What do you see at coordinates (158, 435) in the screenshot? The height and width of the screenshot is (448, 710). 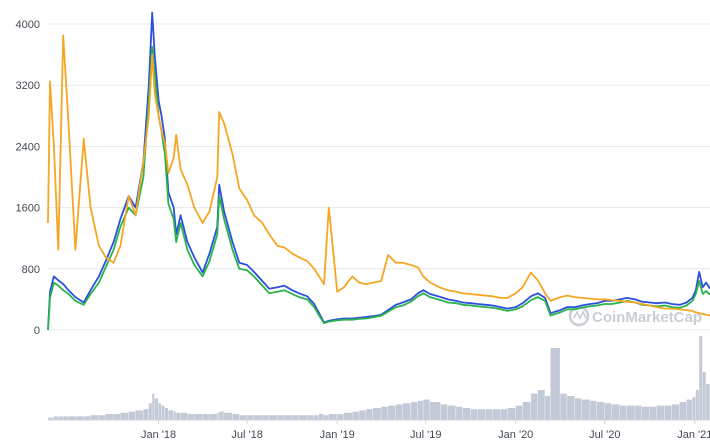 I see `x-tick-label: Jan '18` at bounding box center [158, 435].